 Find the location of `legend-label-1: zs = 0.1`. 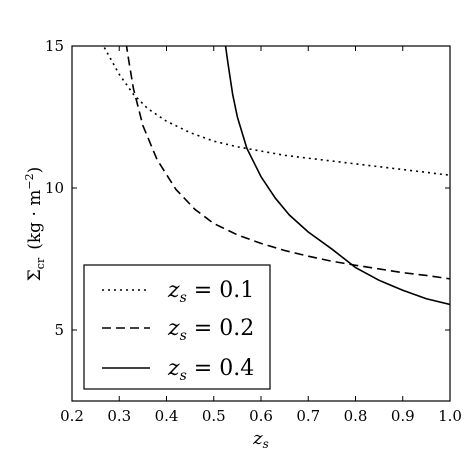

legend-label-1: zs = 0.1 is located at coordinates (210, 292).